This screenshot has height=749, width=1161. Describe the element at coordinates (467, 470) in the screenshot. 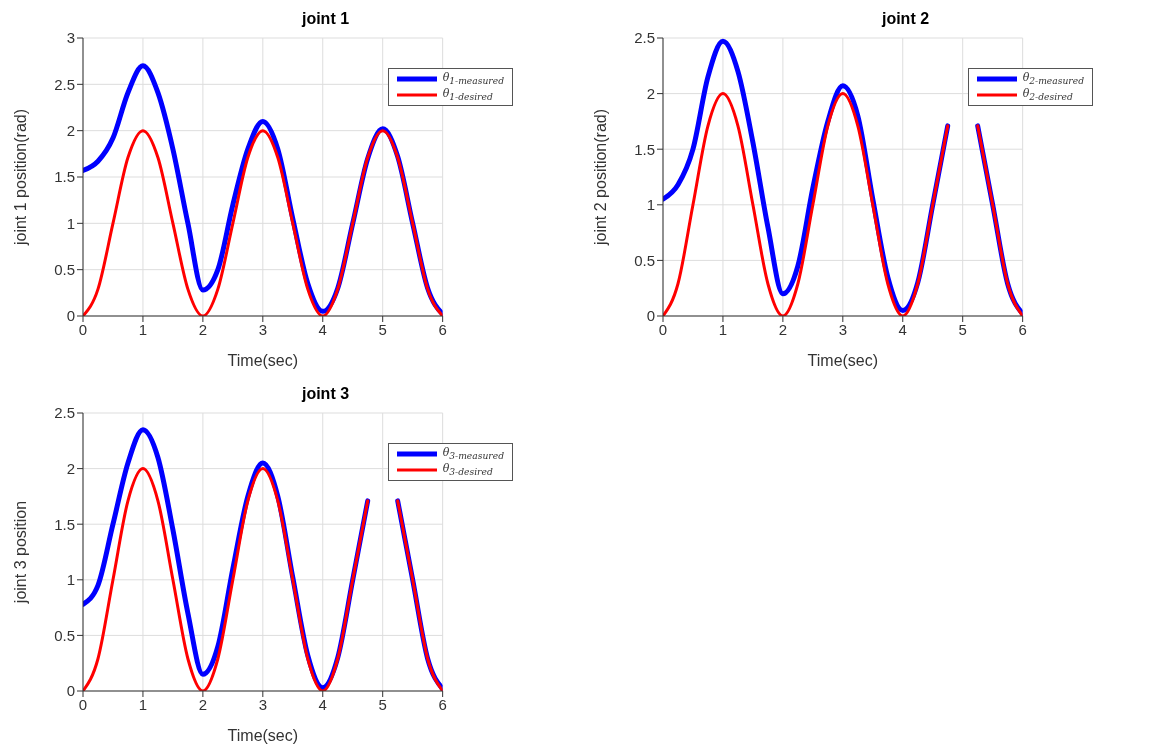

I see `legend-label: θ$_{3-desired}$` at that location.